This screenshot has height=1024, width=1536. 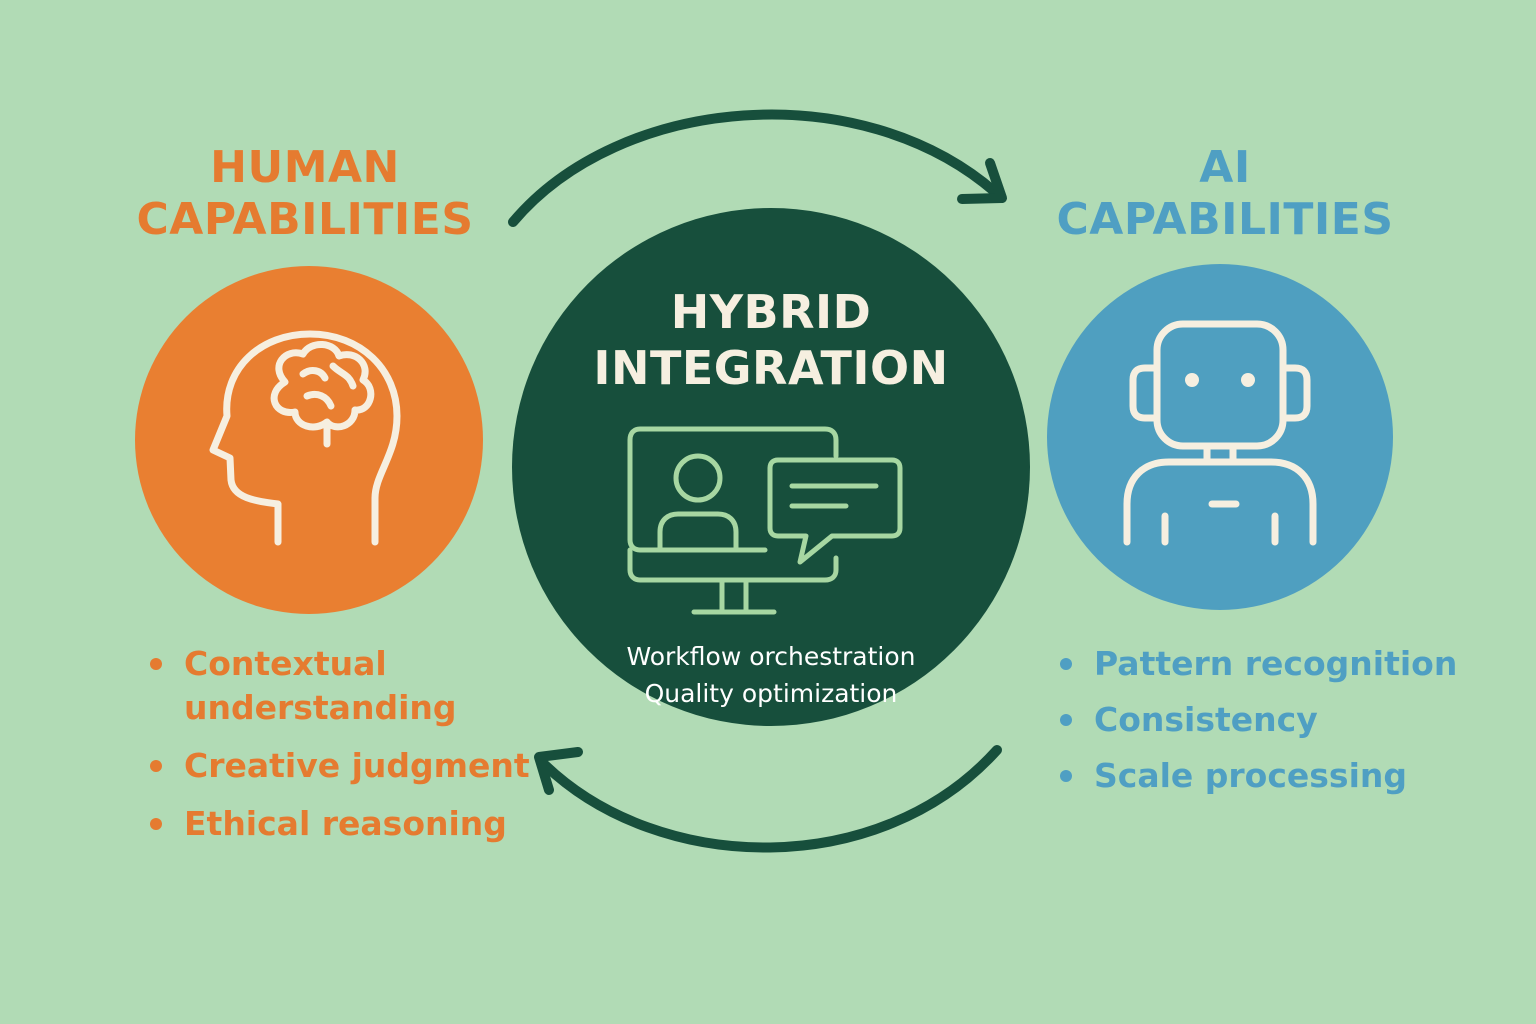 I want to click on list-item-label: Consistency, so click(x=1206, y=719).